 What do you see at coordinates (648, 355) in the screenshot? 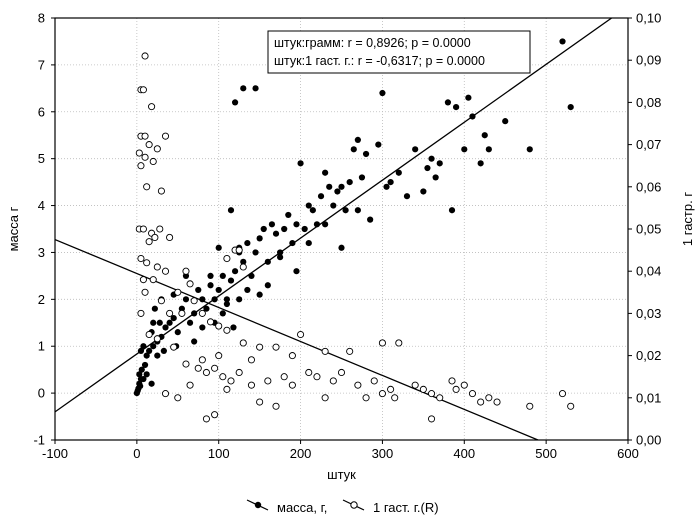
I see `y2-tick-label: 0,02` at bounding box center [648, 355].